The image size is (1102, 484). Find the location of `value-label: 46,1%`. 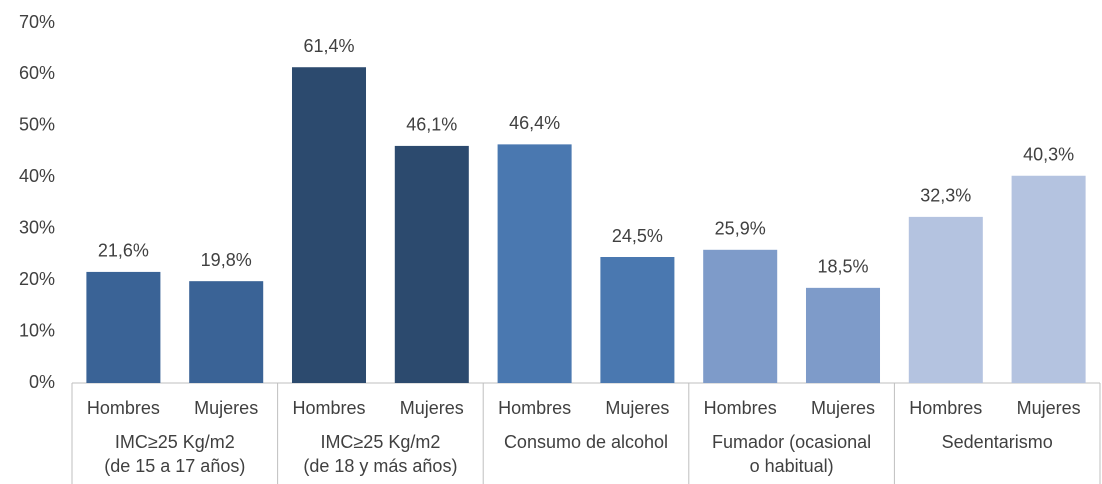

value-label: 46,1% is located at coordinates (431, 125).